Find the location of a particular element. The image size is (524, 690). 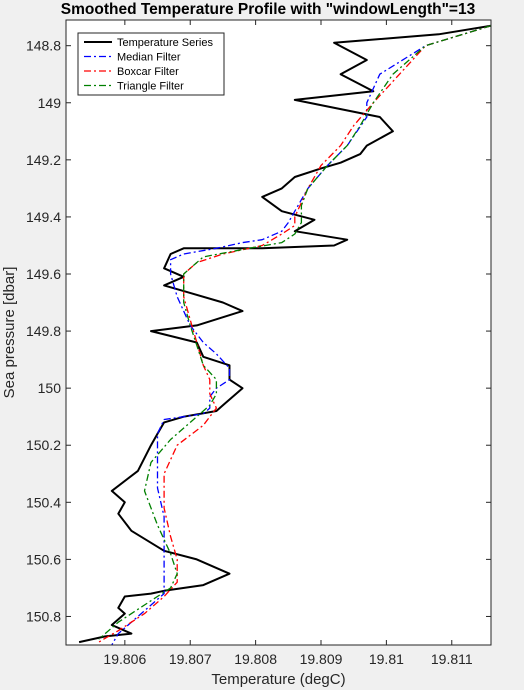

x-tick-label: 19.811 is located at coordinates (452, 659).